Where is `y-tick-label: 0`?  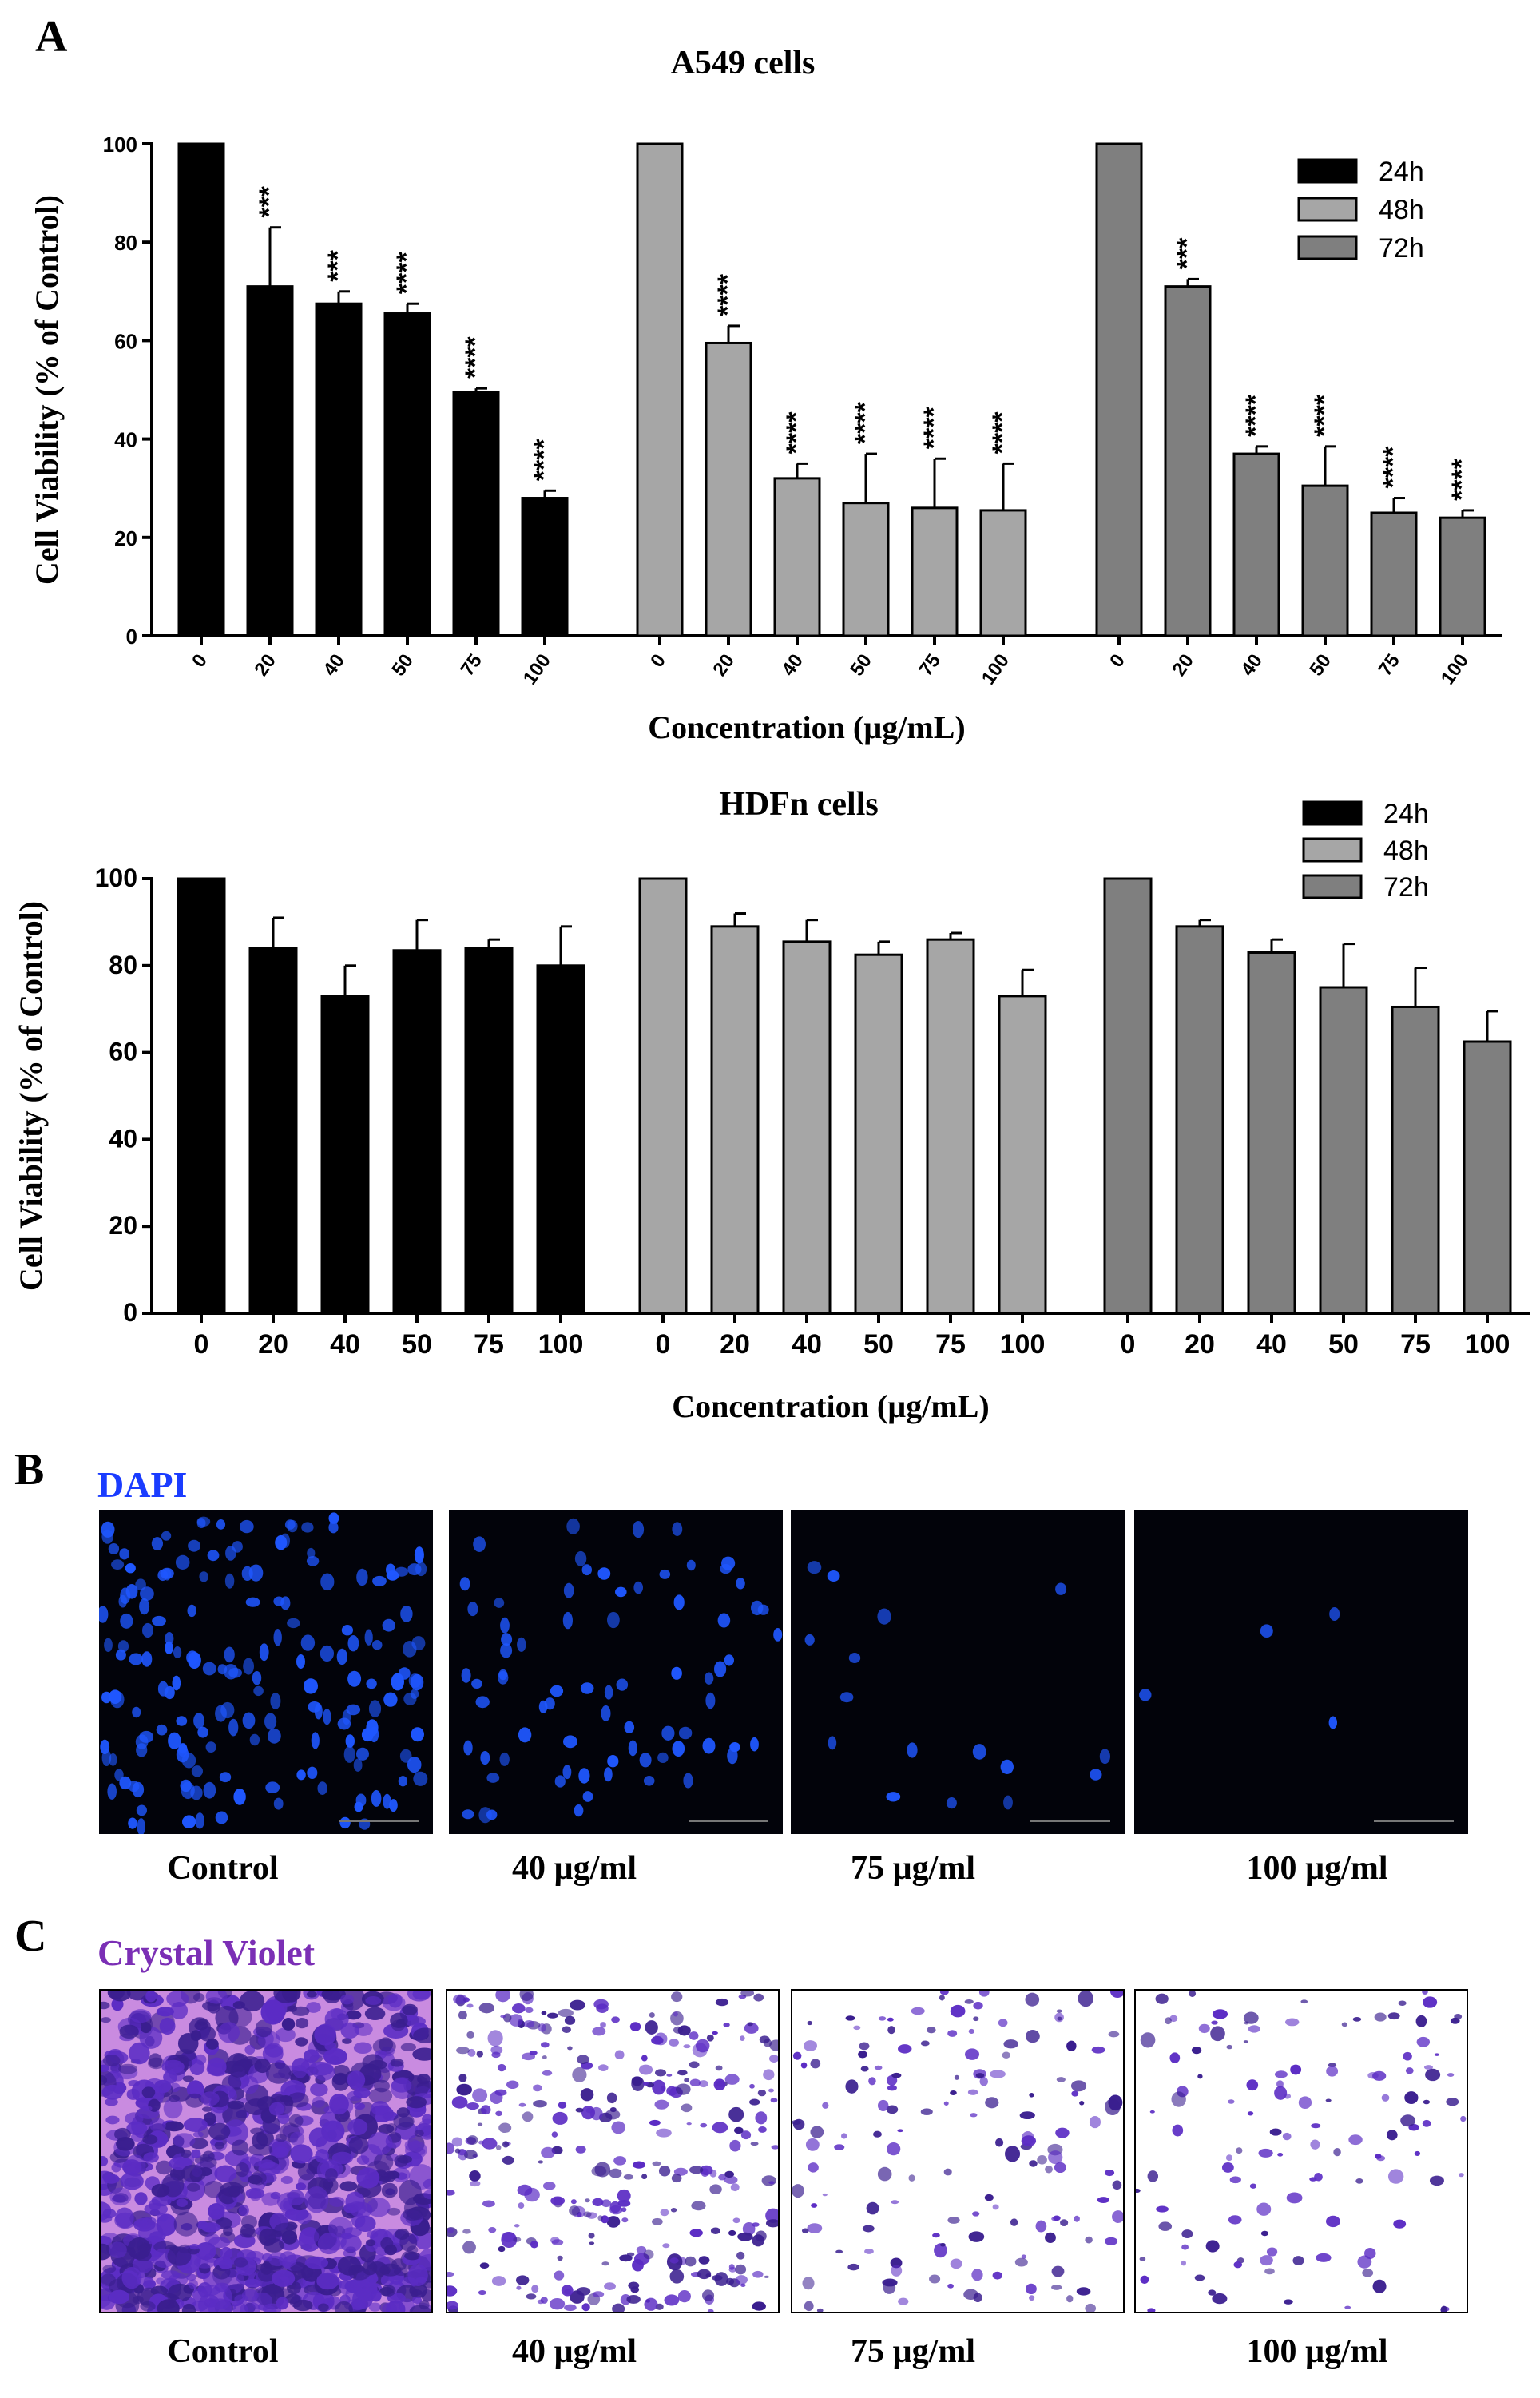
y-tick-label: 0 is located at coordinates (130, 1312).